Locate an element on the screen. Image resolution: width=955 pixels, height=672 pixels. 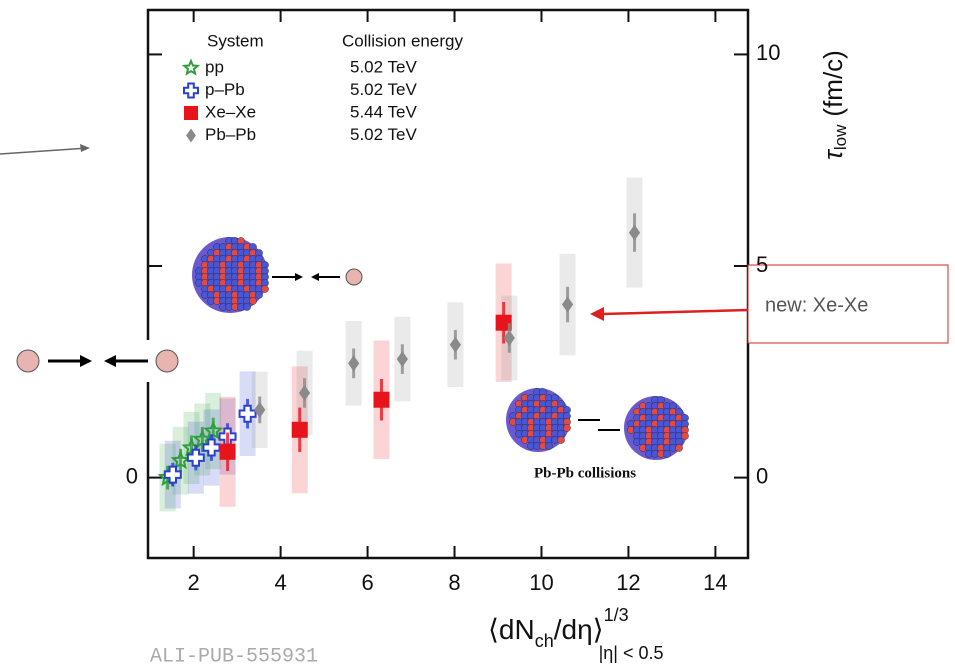
annotation-arrow is located at coordinates (675, 312).